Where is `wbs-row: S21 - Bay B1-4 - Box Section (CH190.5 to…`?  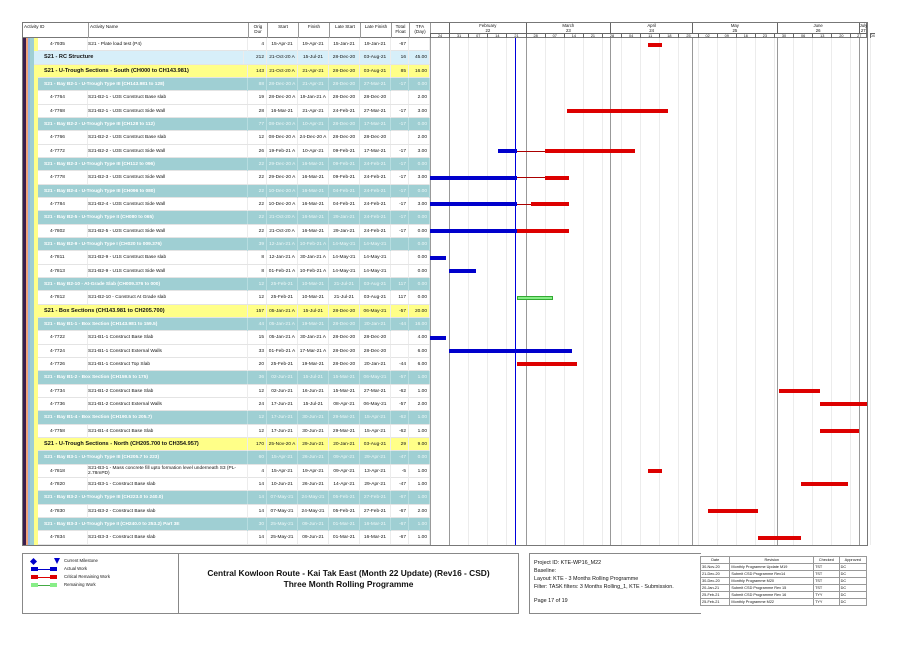
wbs-row: S21 - Bay B1-4 - Box Section (CH190.5 to… is located at coordinates (234, 418).